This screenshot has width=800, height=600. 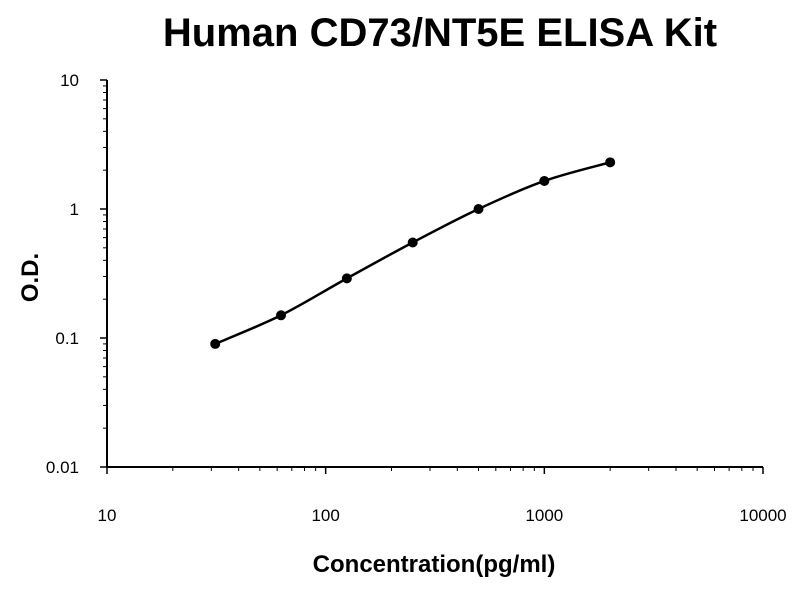 I want to click on y-tick-label: 10, so click(x=69, y=80).